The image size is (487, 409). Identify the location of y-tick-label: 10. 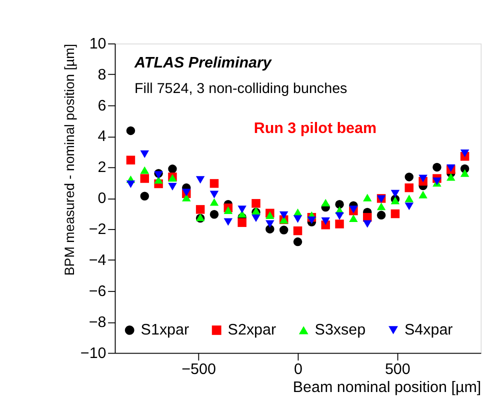
(97, 43).